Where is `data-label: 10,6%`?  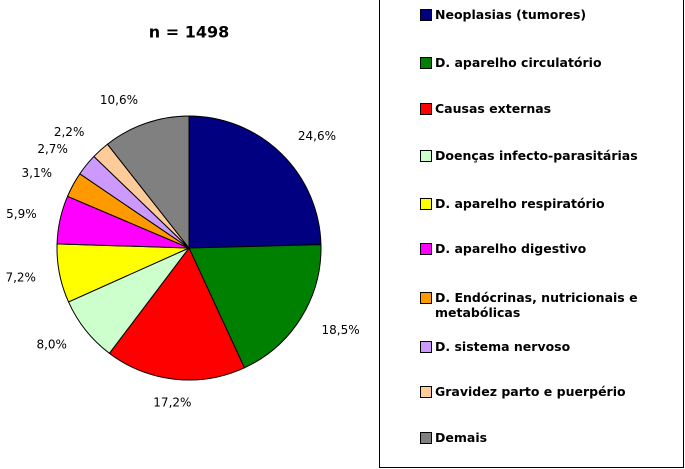
data-label: 10,6% is located at coordinates (119, 100).